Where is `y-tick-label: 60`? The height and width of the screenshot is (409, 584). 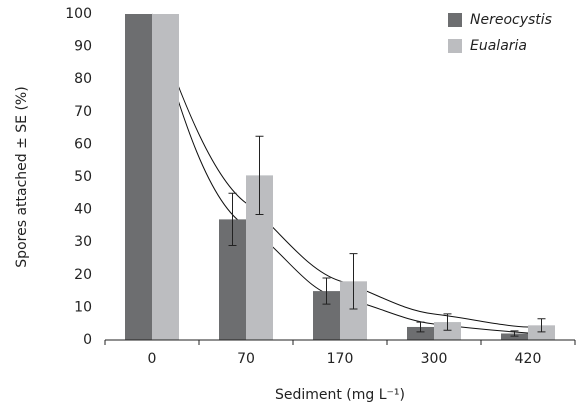
y-tick-label: 60 is located at coordinates (83, 144).